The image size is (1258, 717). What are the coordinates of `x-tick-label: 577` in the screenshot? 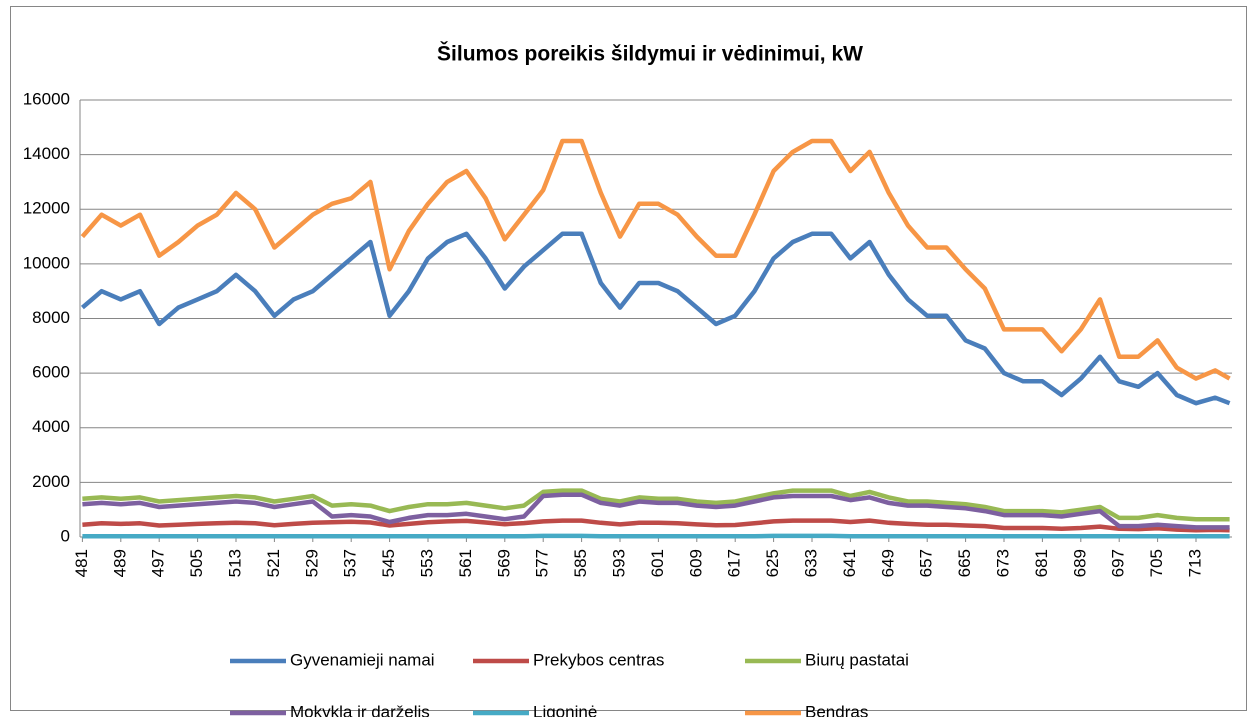 It's located at (542, 563).